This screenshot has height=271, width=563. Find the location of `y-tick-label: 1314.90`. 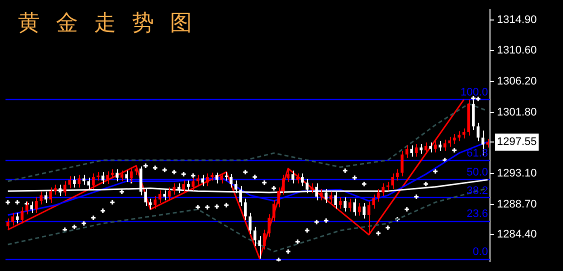

y-tick-label: 1314.90 is located at coordinates (517, 20).